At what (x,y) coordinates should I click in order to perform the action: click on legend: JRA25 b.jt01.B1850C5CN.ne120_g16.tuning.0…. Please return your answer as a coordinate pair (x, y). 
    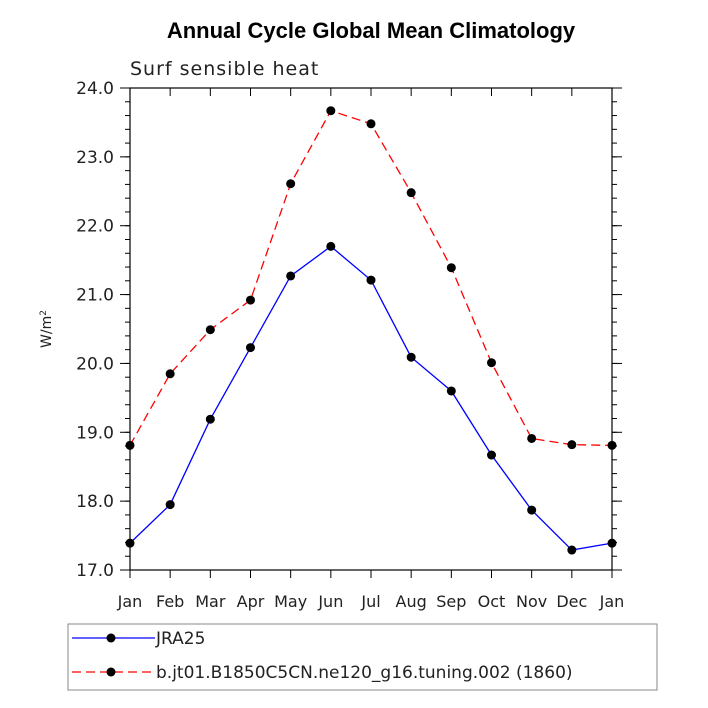
    Looking at the image, I should click on (322, 656).